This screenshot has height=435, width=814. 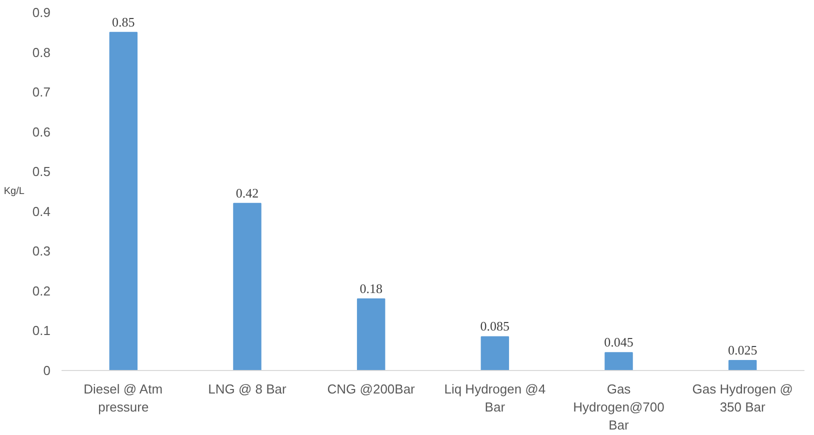 I want to click on y-tick-label: 0.7, so click(x=41, y=92).